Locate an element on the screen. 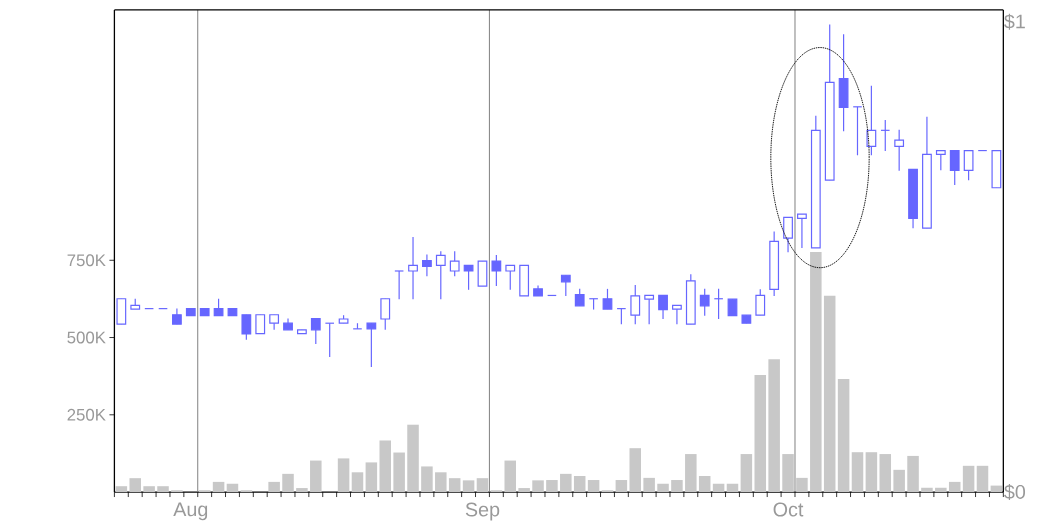 The width and height of the screenshot is (1045, 532). y2-tick-label: $1 is located at coordinates (1014, 21).